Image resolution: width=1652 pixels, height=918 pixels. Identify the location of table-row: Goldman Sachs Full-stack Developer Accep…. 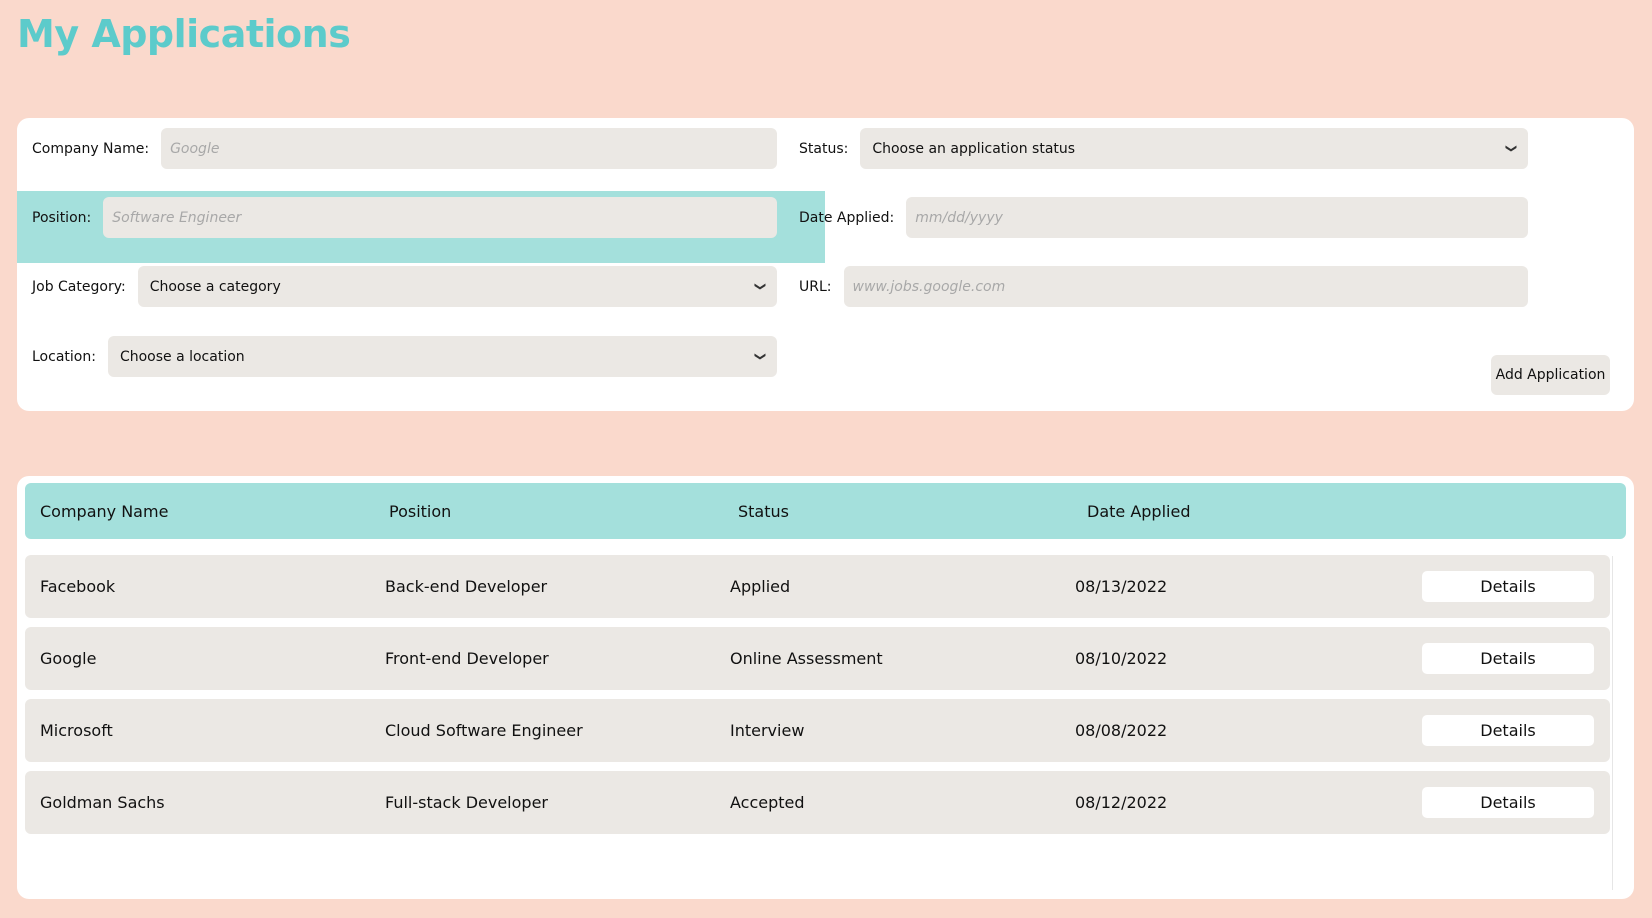
(817, 802).